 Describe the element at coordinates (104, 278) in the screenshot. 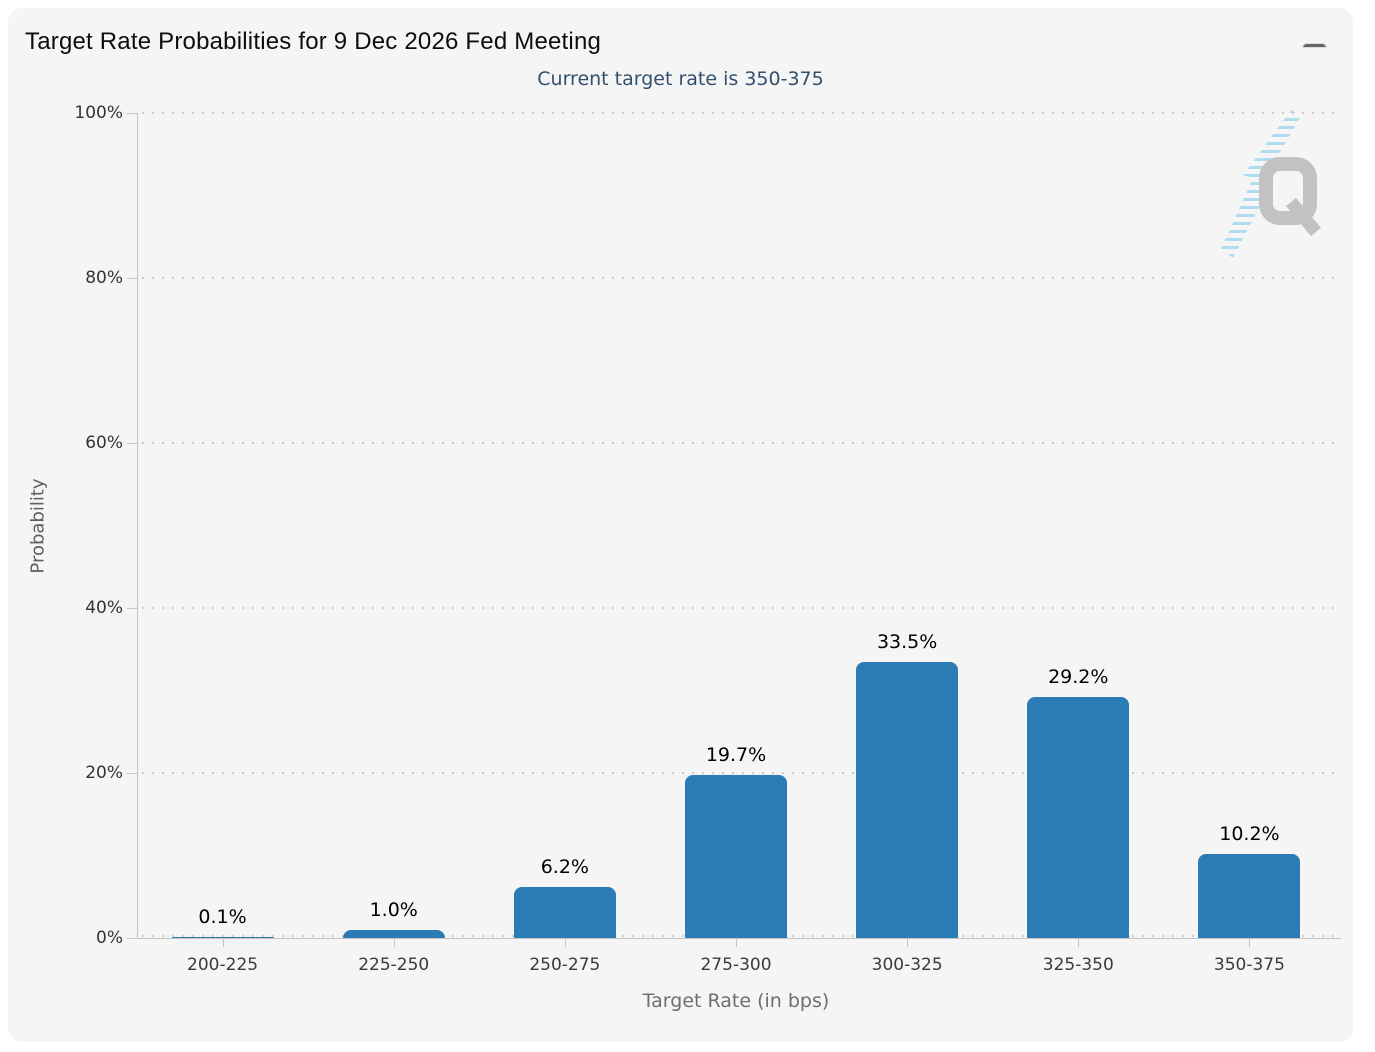

I see `y-axis-label: 80%` at that location.